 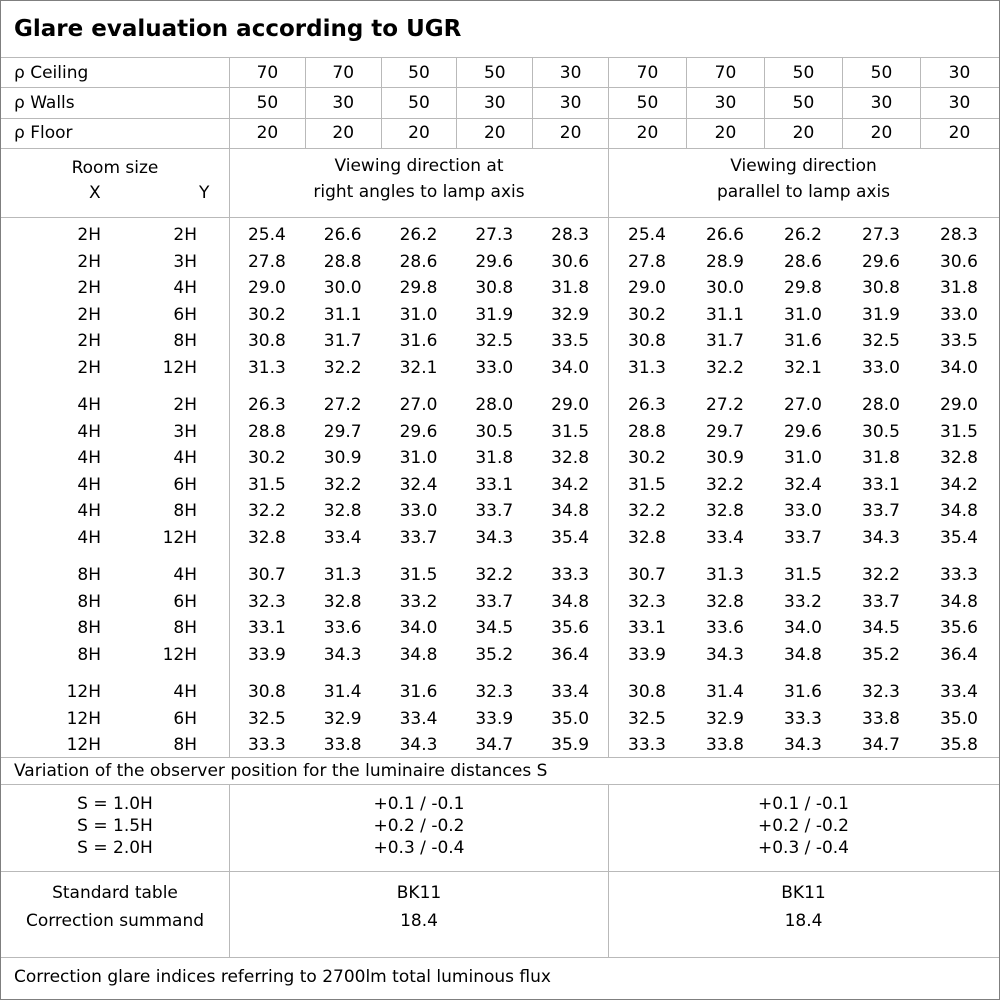 What do you see at coordinates (51, 72) in the screenshot?
I see `reflectance-label: ρ Ceiling` at bounding box center [51, 72].